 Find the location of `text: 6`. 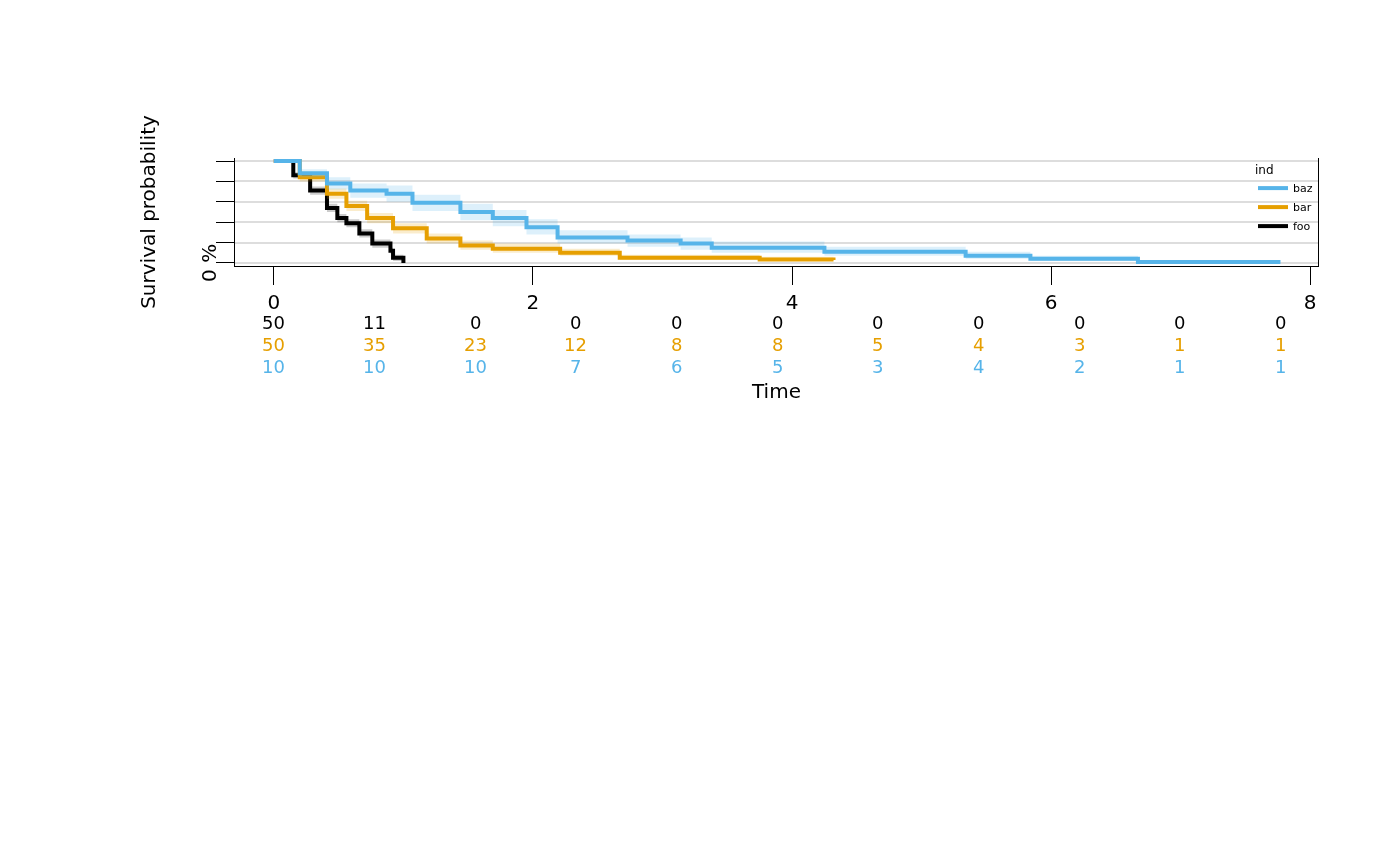

text: 6 is located at coordinates (677, 366).